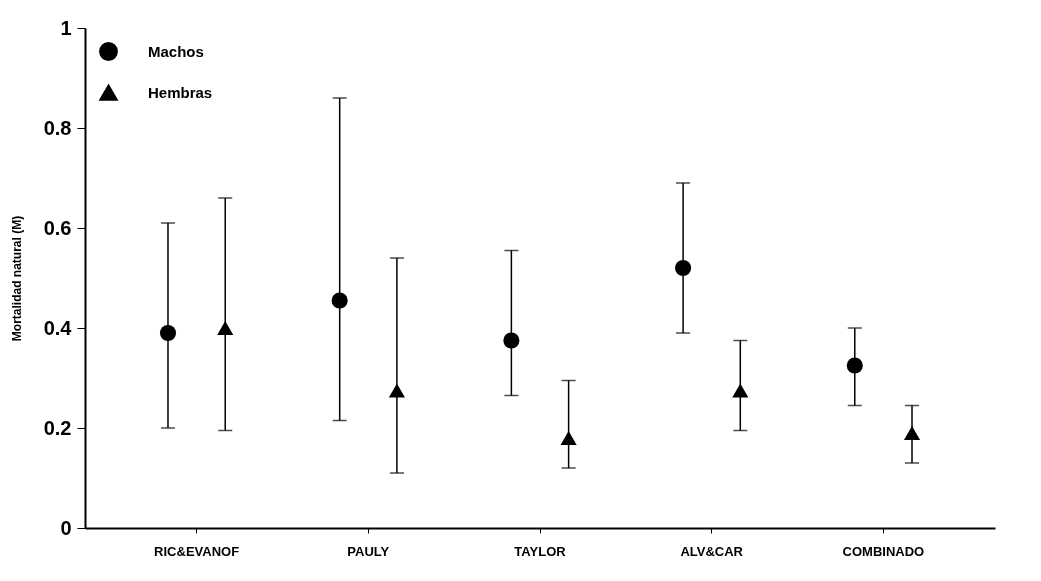 This screenshot has width=1041, height=581. I want to click on x-tick-label: COMBINADO, so click(883, 551).